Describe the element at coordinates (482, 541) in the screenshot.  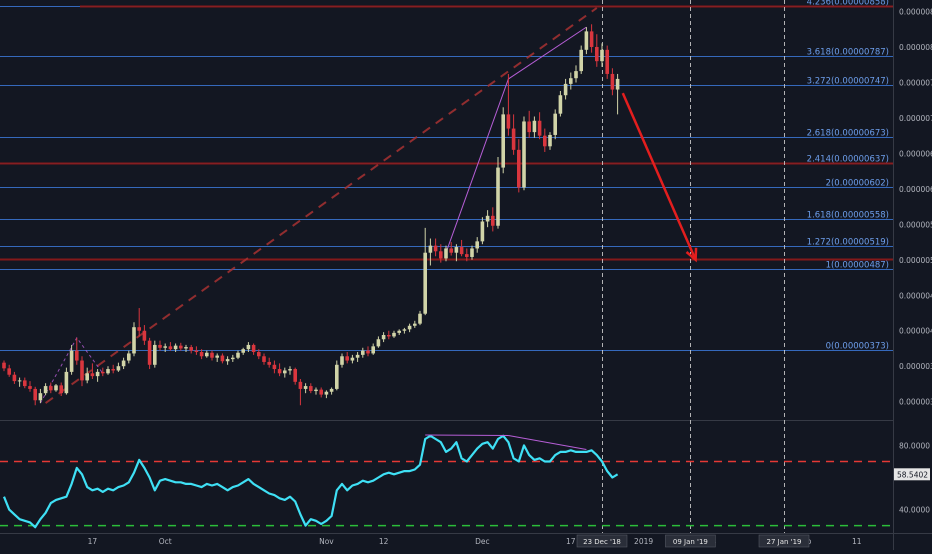
I see `time-axis-tick: Dec` at that location.